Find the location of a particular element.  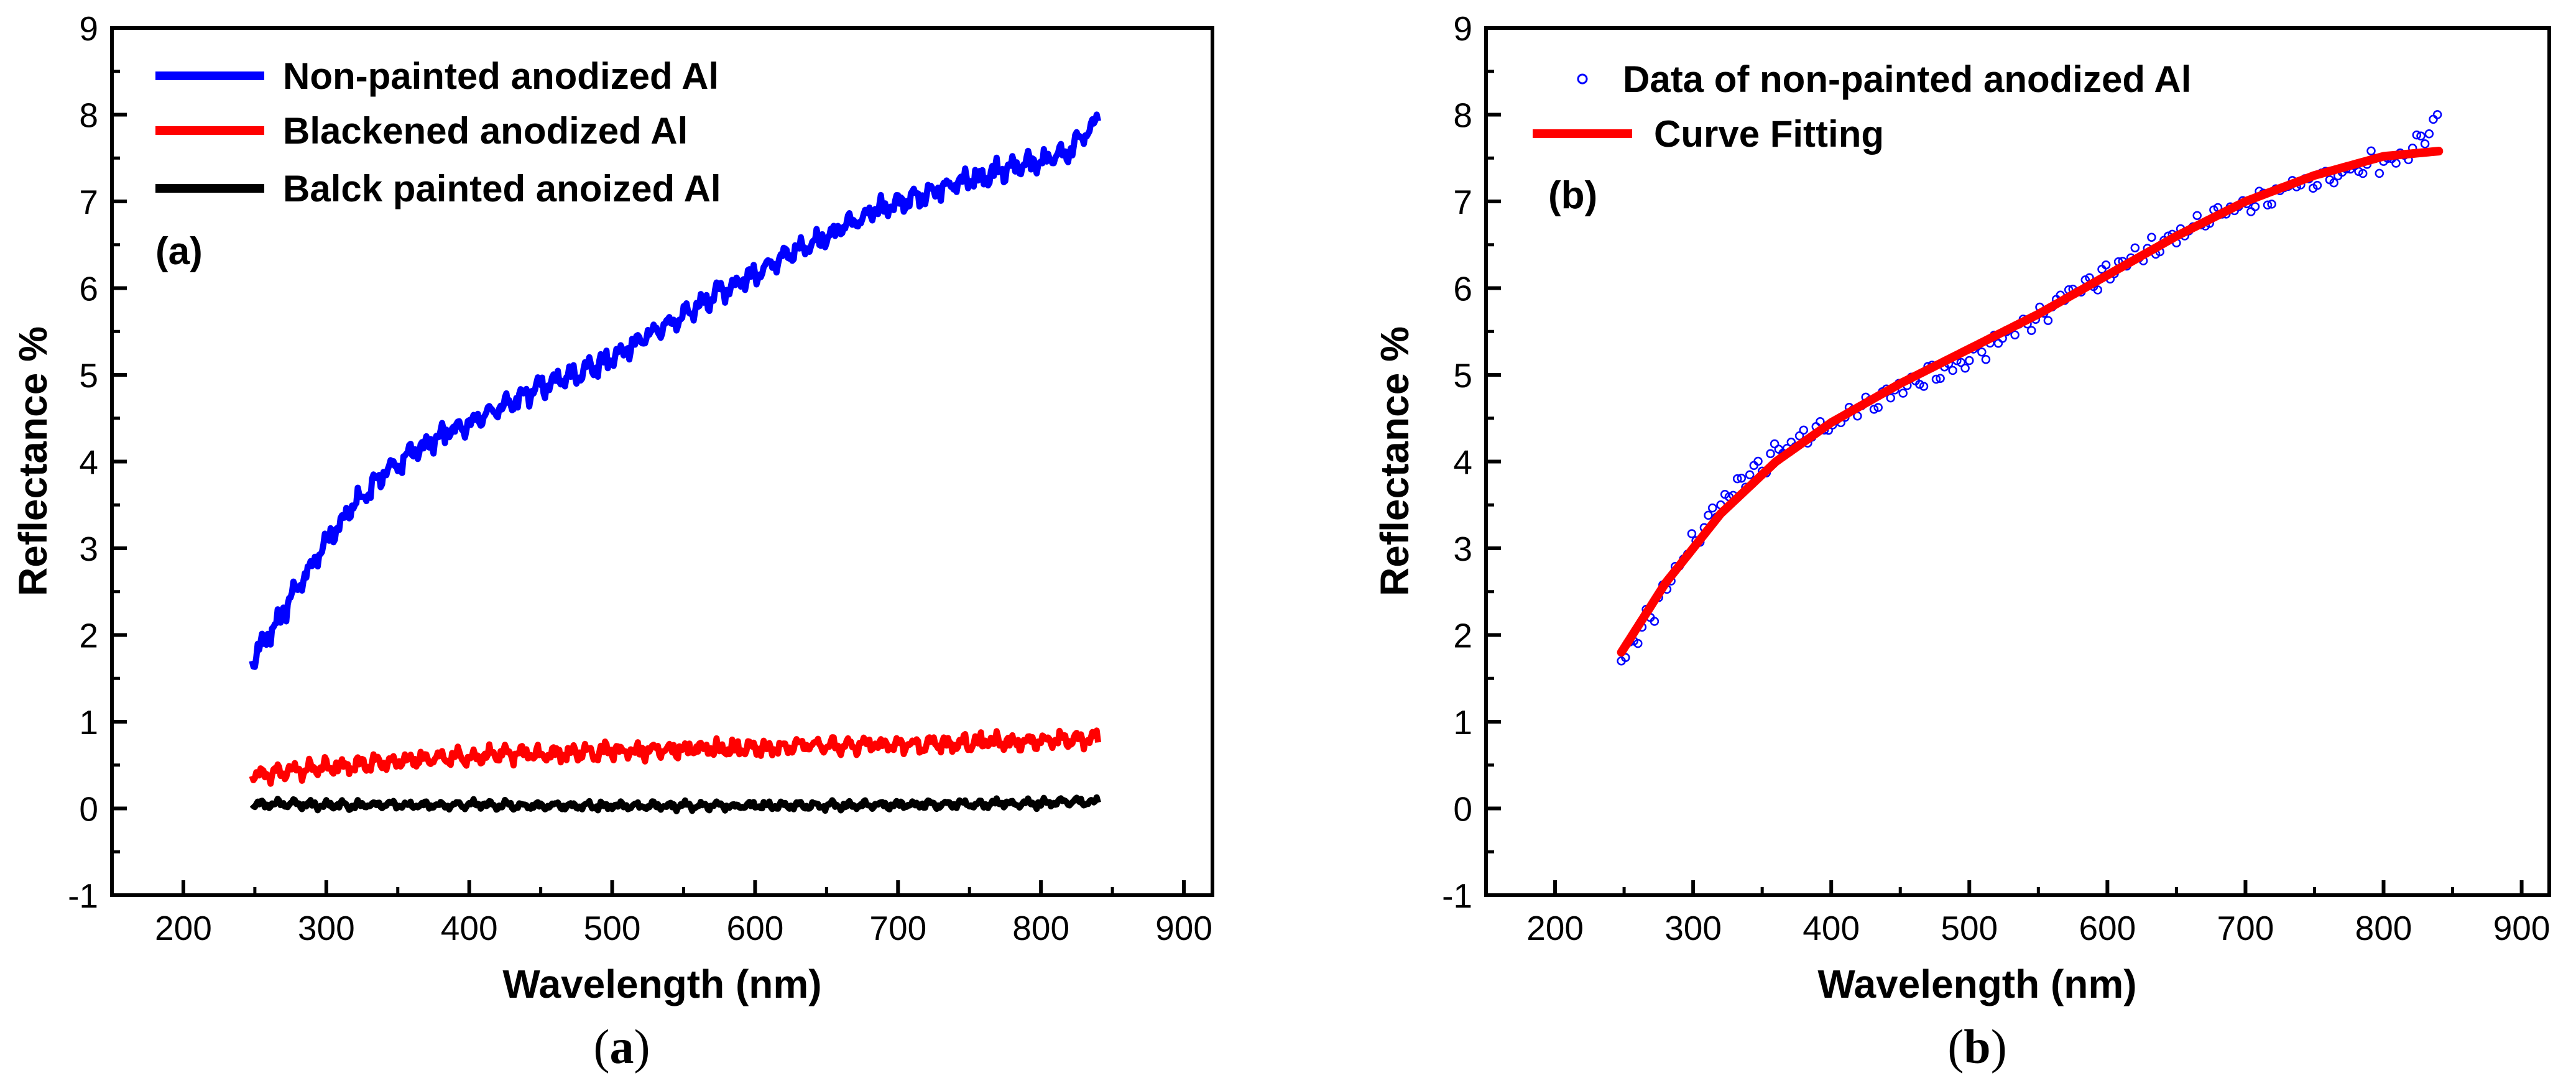

y-tick-label: 7 is located at coordinates (88, 202).